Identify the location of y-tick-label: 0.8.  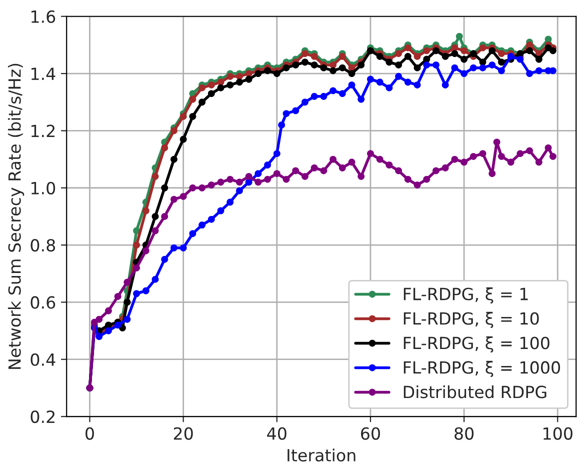
(43, 245).